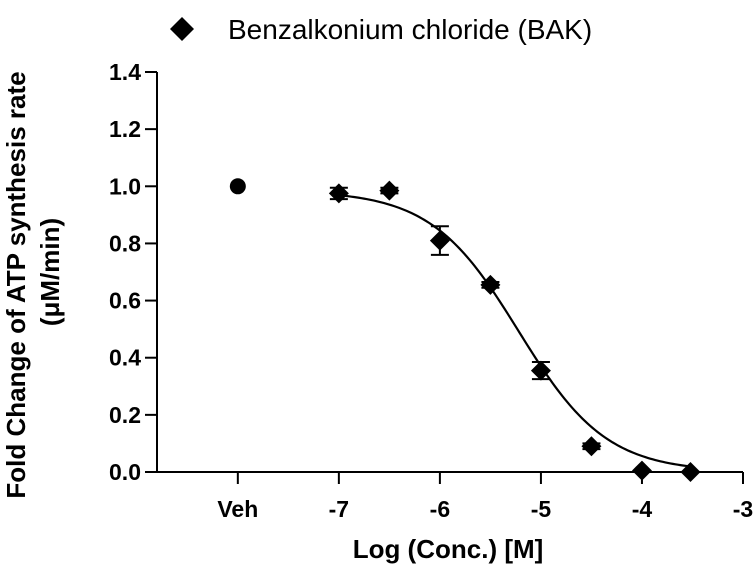 This screenshot has height=567, width=756. I want to click on legend: Benzalkonium chloride (BAK), so click(381, 29).